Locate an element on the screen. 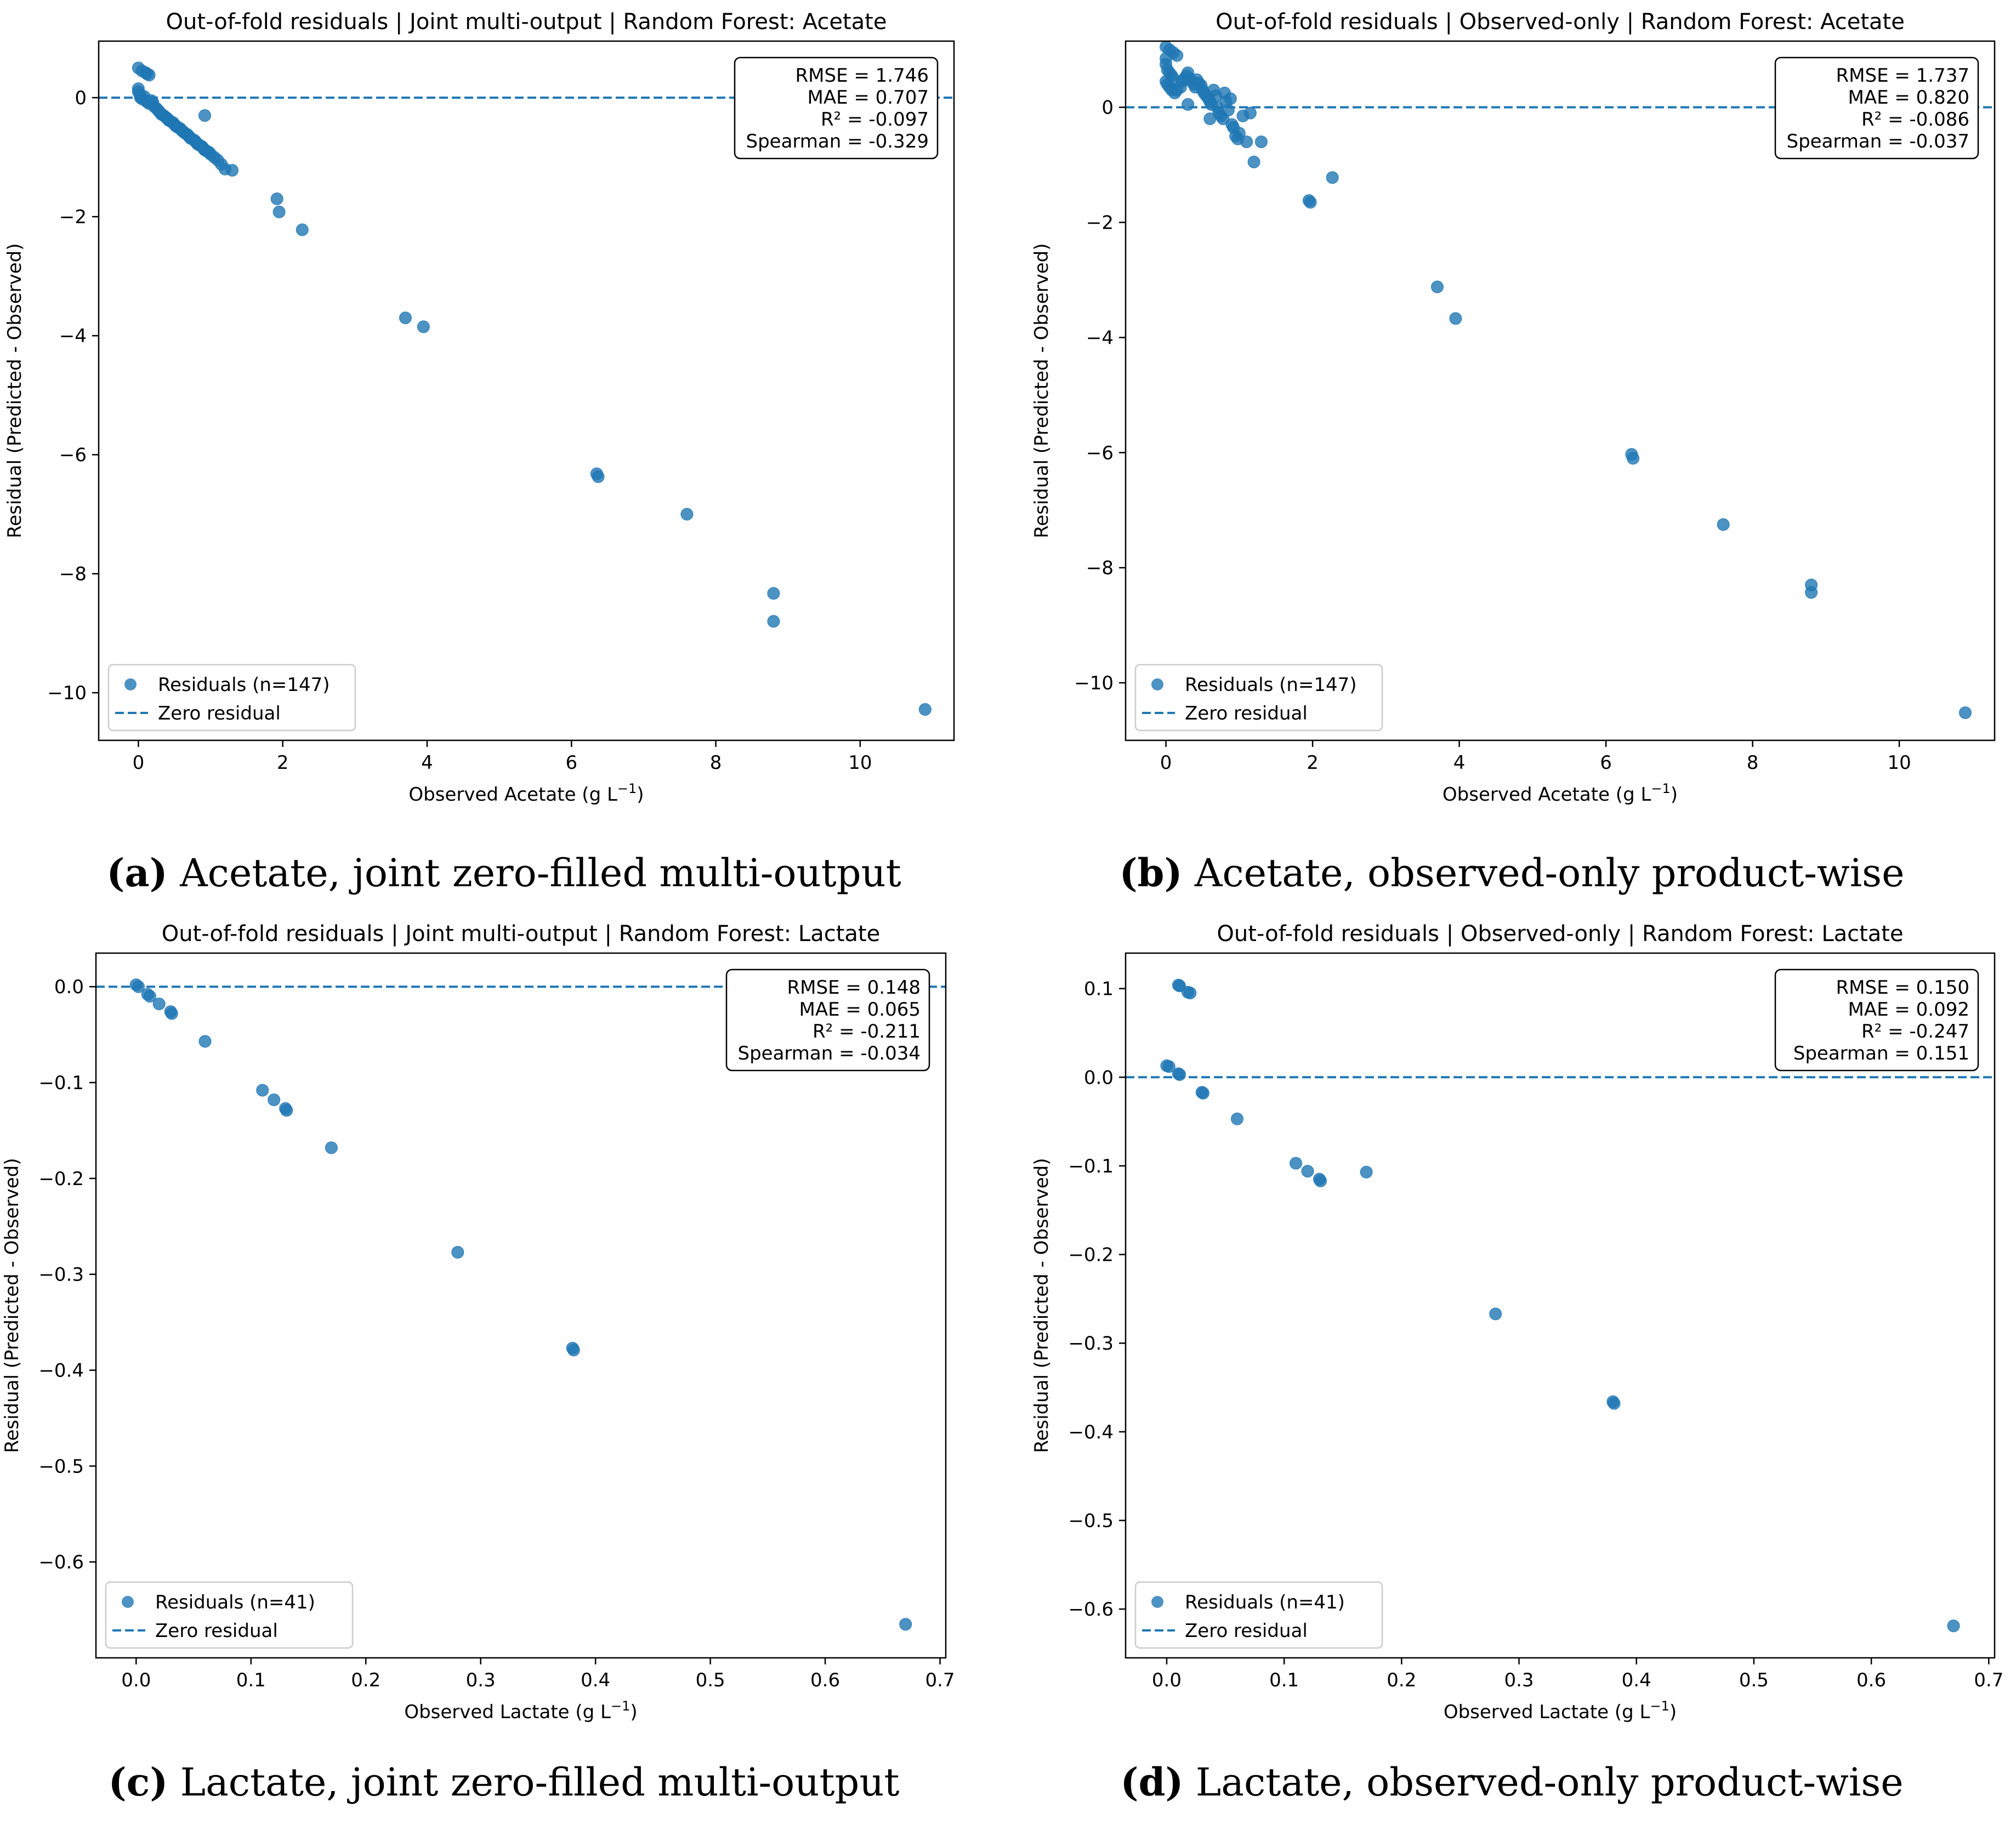  caption-c-text: Lactate, joint zero-filled multi-output is located at coordinates (534, 1783).